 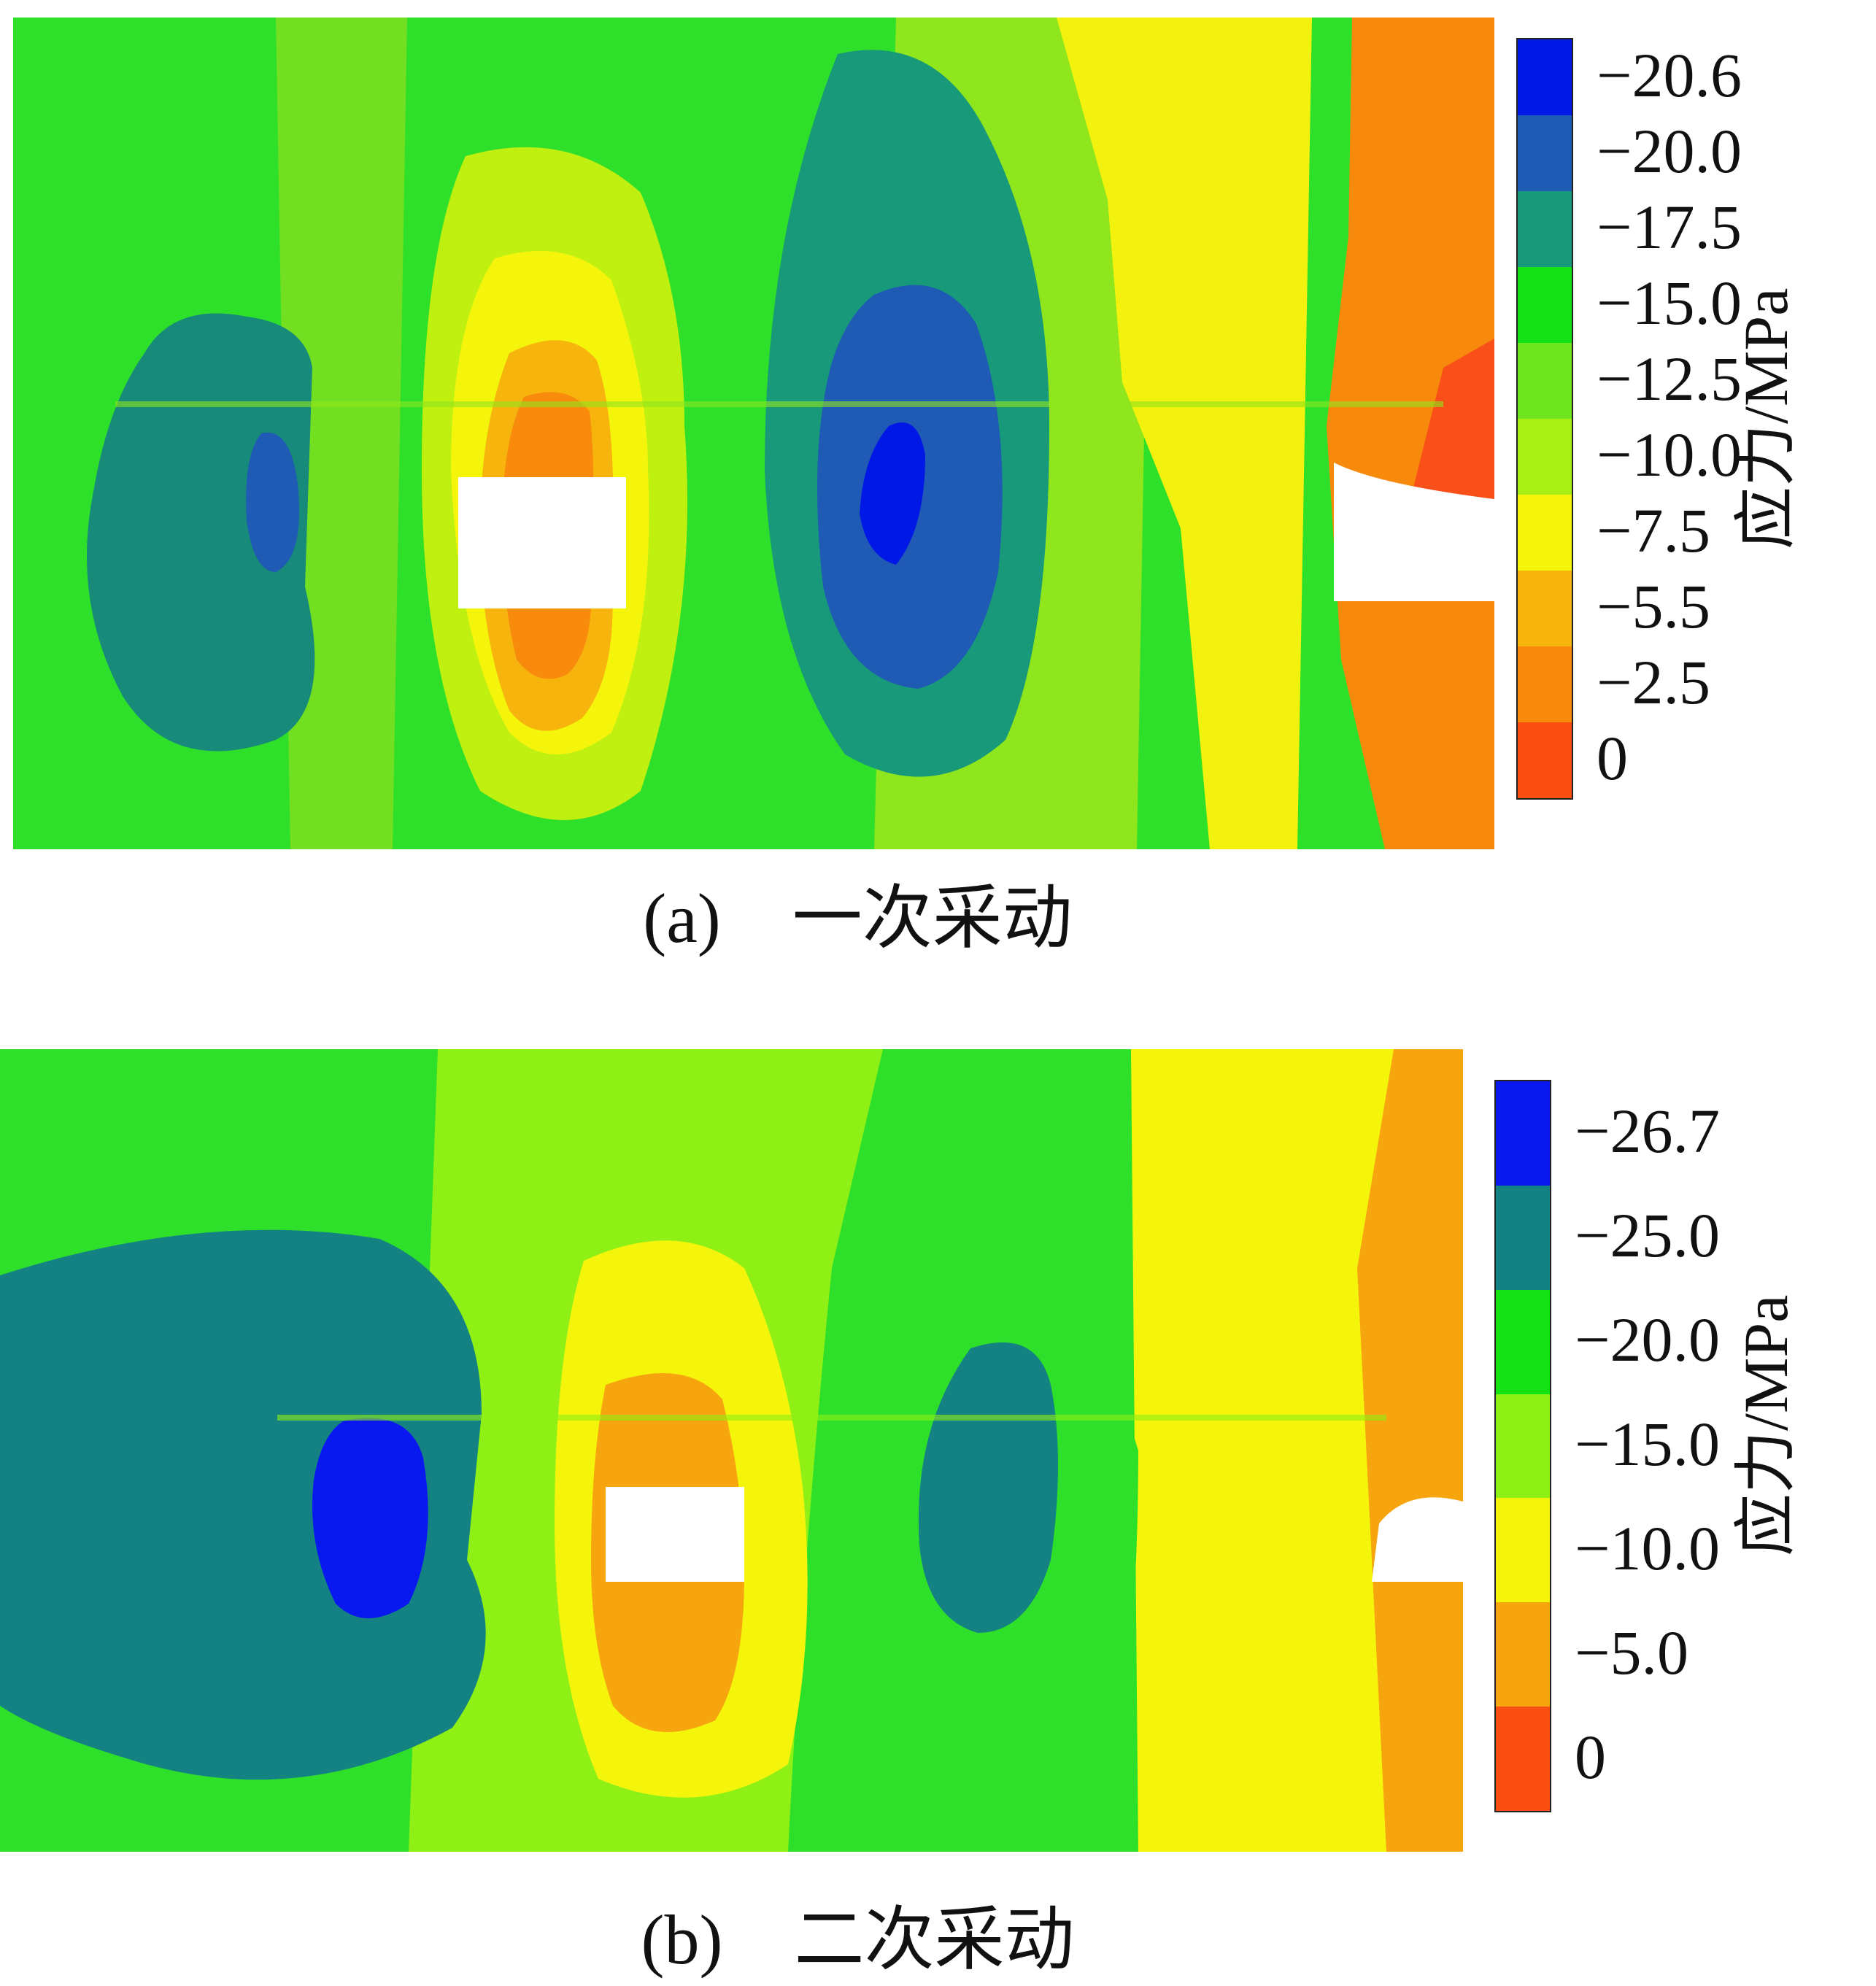 What do you see at coordinates (1669, 227) in the screenshot?
I see `colorbar-tick-label: −17.5` at bounding box center [1669, 227].